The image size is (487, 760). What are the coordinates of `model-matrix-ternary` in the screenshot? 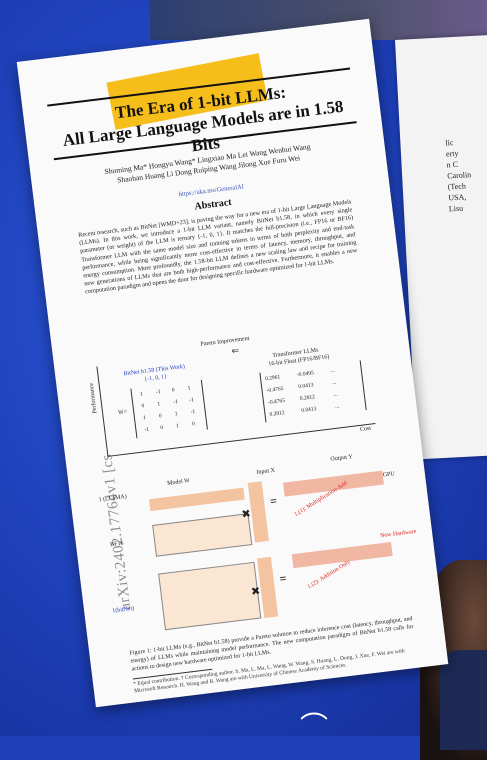 It's located at (210, 596).